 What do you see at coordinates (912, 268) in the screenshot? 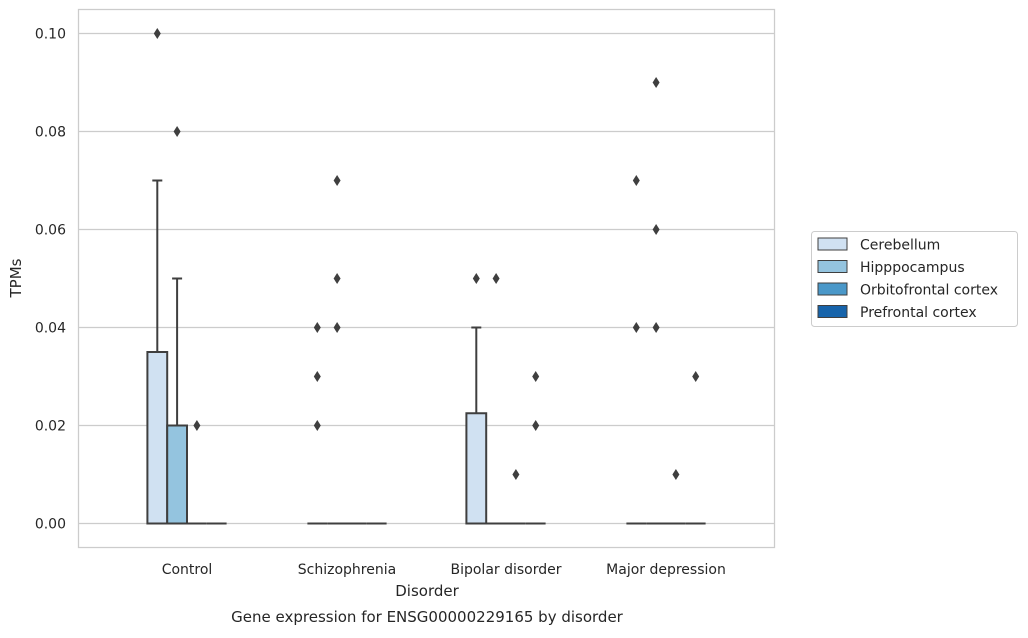
I see `legend-label: Hipppocampus` at bounding box center [912, 268].